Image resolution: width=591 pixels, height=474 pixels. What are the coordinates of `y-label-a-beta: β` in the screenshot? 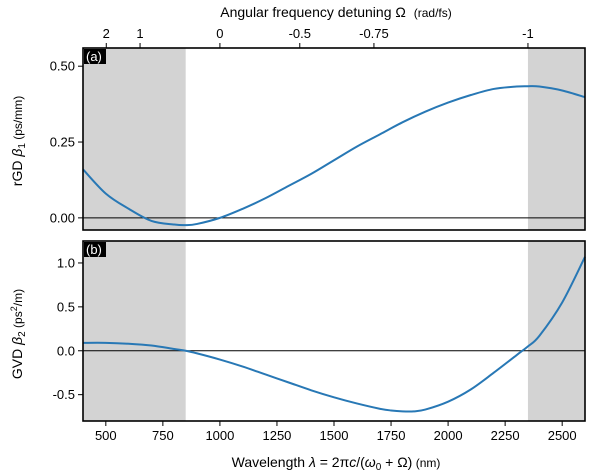 It's located at (17, 153).